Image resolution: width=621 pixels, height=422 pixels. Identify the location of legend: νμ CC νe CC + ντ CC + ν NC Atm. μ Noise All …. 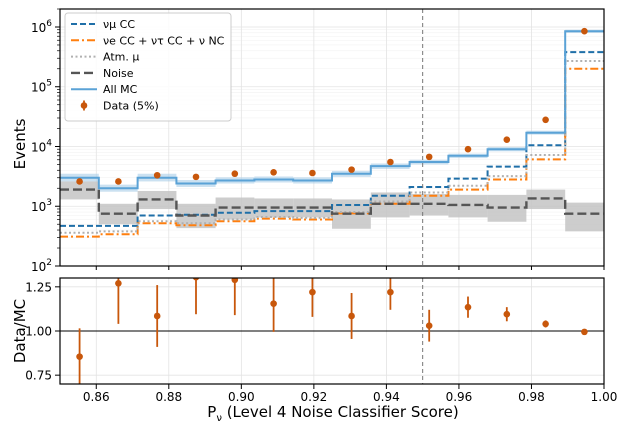
(148, 67).